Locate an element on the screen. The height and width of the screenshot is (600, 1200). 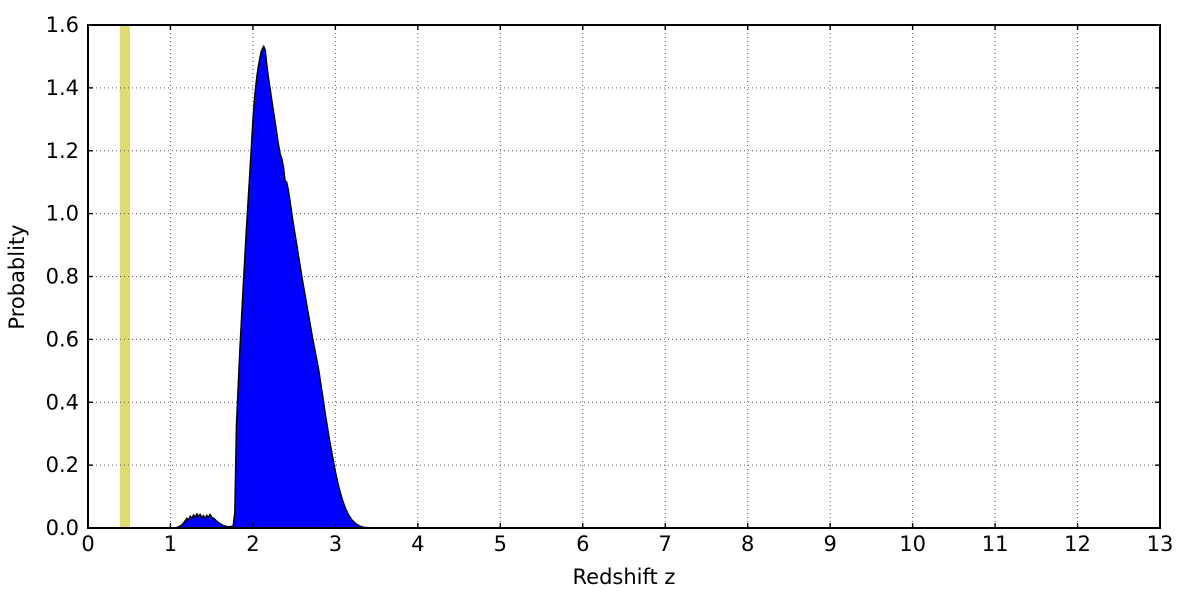
y-tick-label: 1.4 is located at coordinates (62, 88).